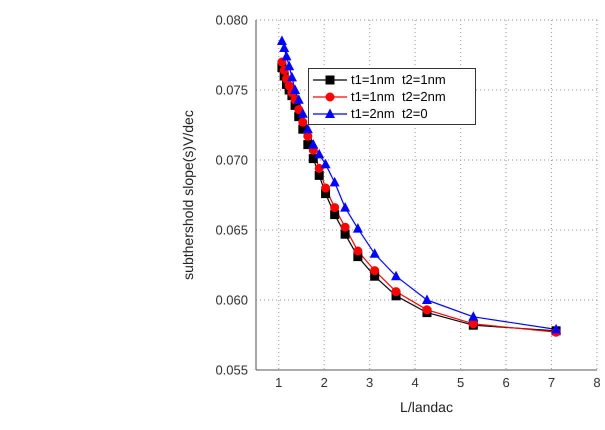  I want to click on legend-label: t1=2nm t2=0, so click(389, 113).